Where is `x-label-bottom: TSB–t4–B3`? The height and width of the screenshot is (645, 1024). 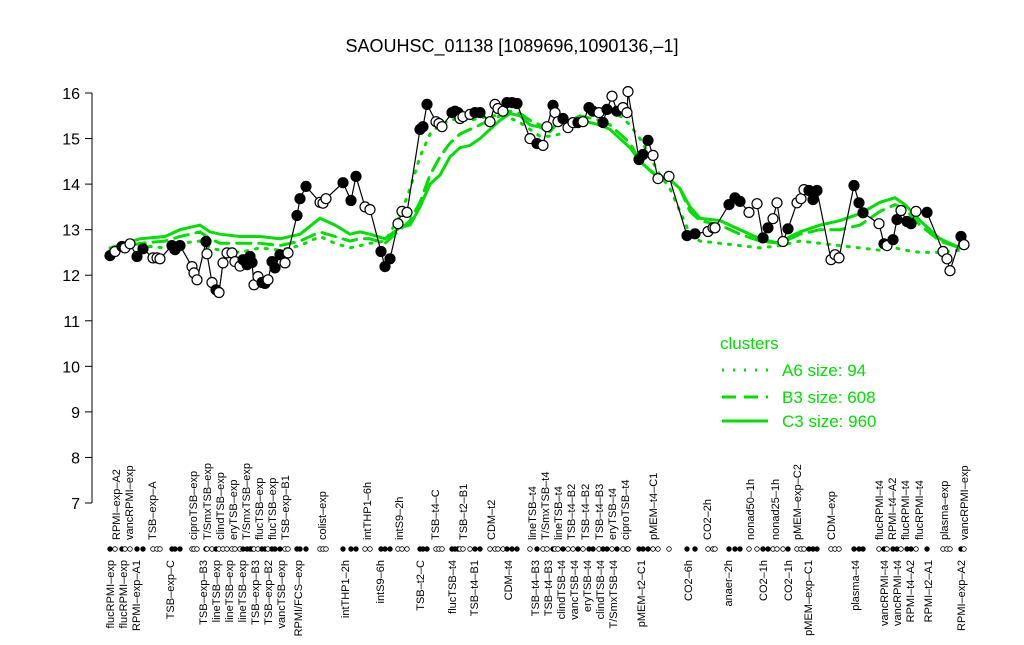
x-label-bottom: TSB–t4–B3 is located at coordinates (549, 588).